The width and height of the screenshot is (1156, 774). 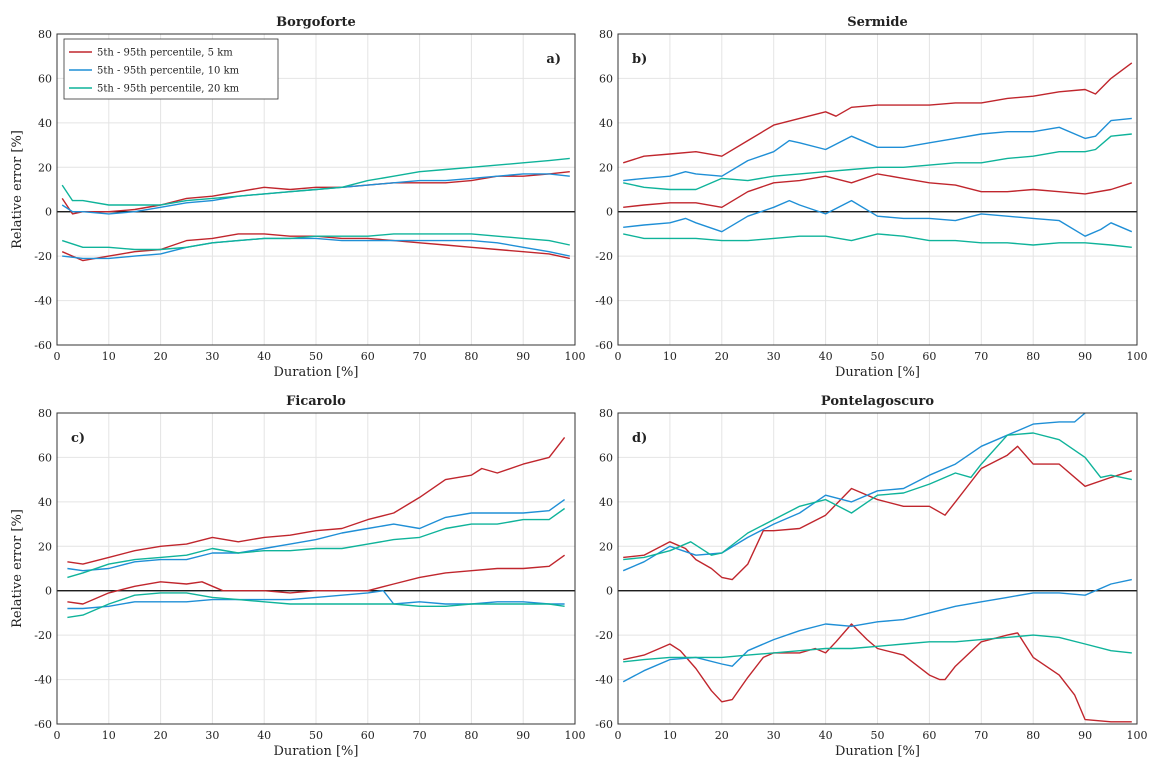 I want to click on chart-title: Borgoforte, so click(x=316, y=22).